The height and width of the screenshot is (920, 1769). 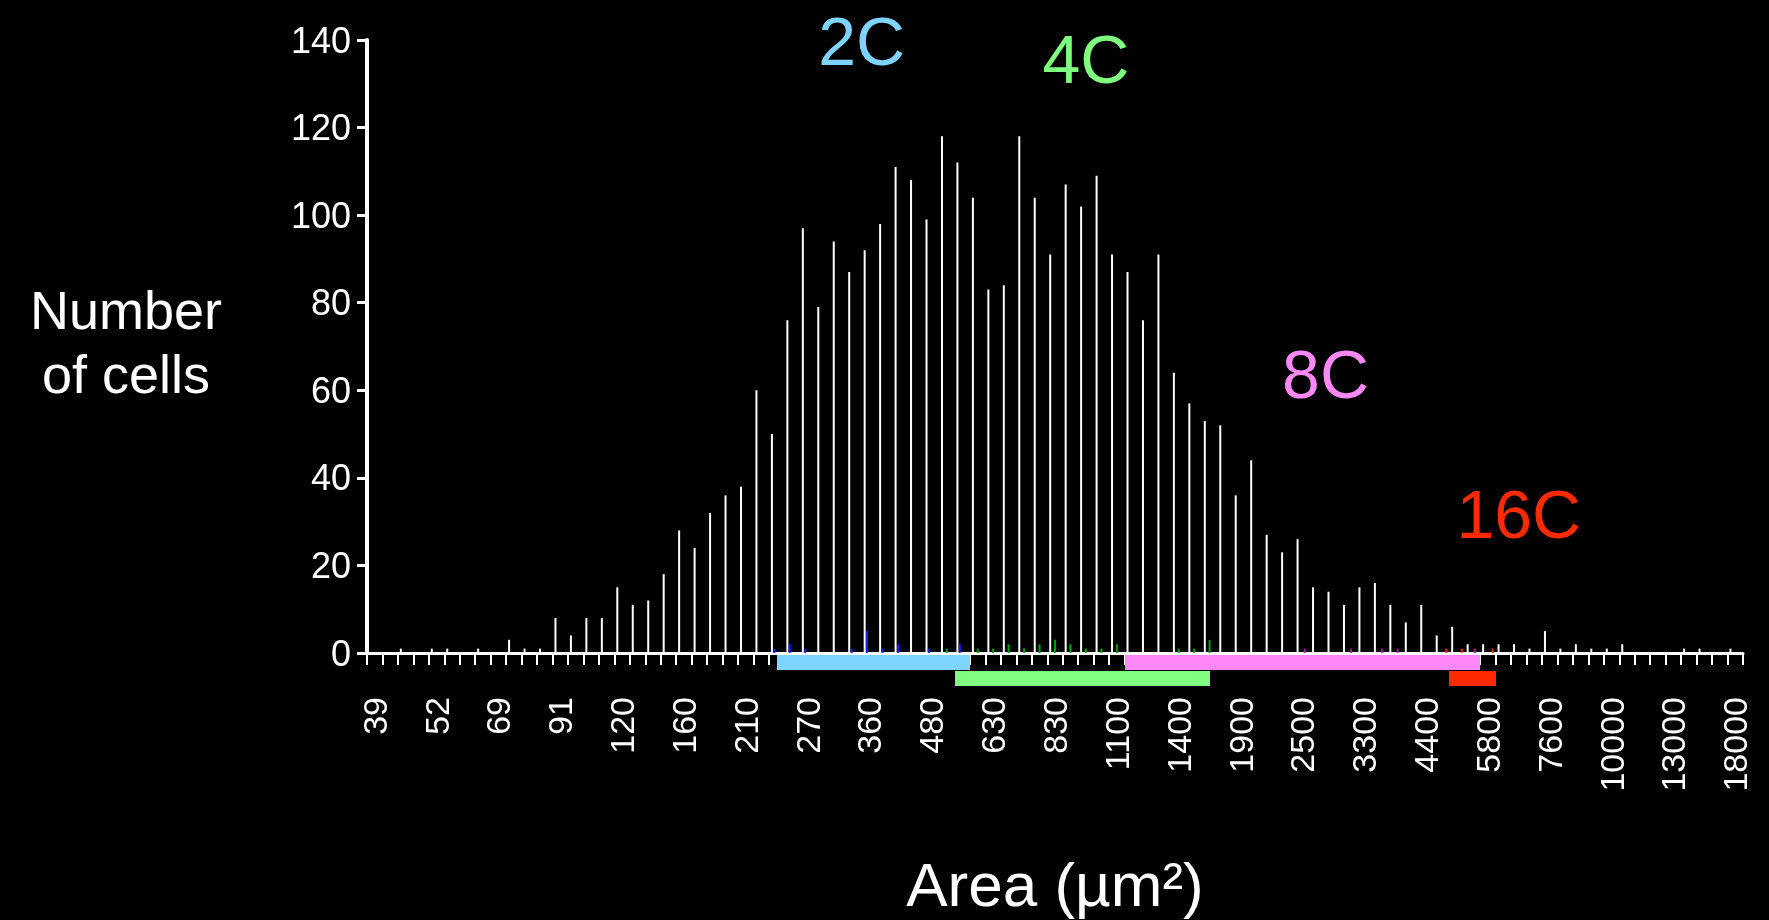 What do you see at coordinates (1240, 735) in the screenshot?
I see `x-tick-label: 1900` at bounding box center [1240, 735].